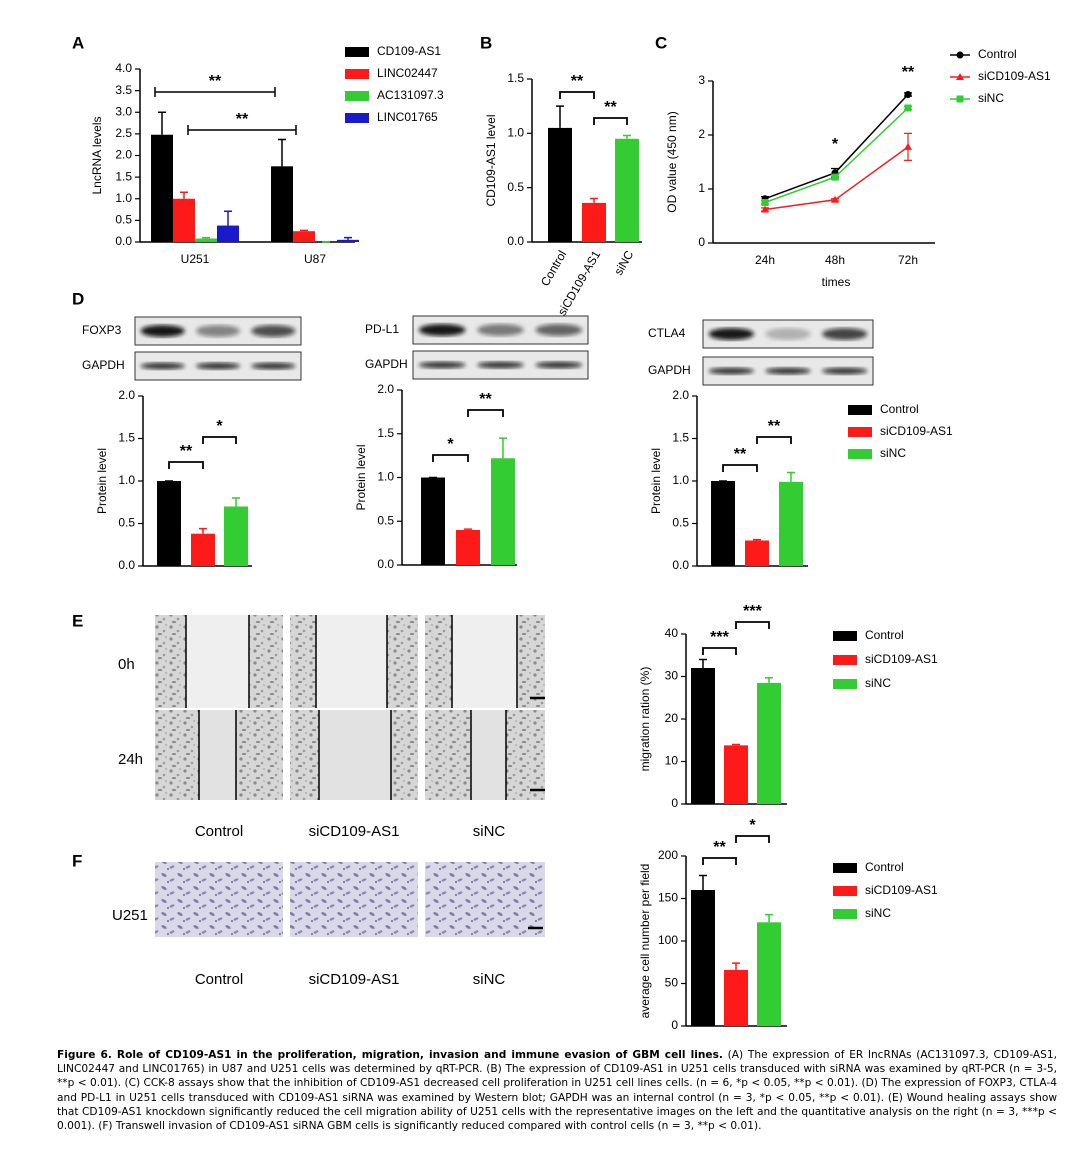 This screenshot has height=1169, width=1080. What do you see at coordinates (130, 915) in the screenshot?
I see `row-label: U251` at bounding box center [130, 915].